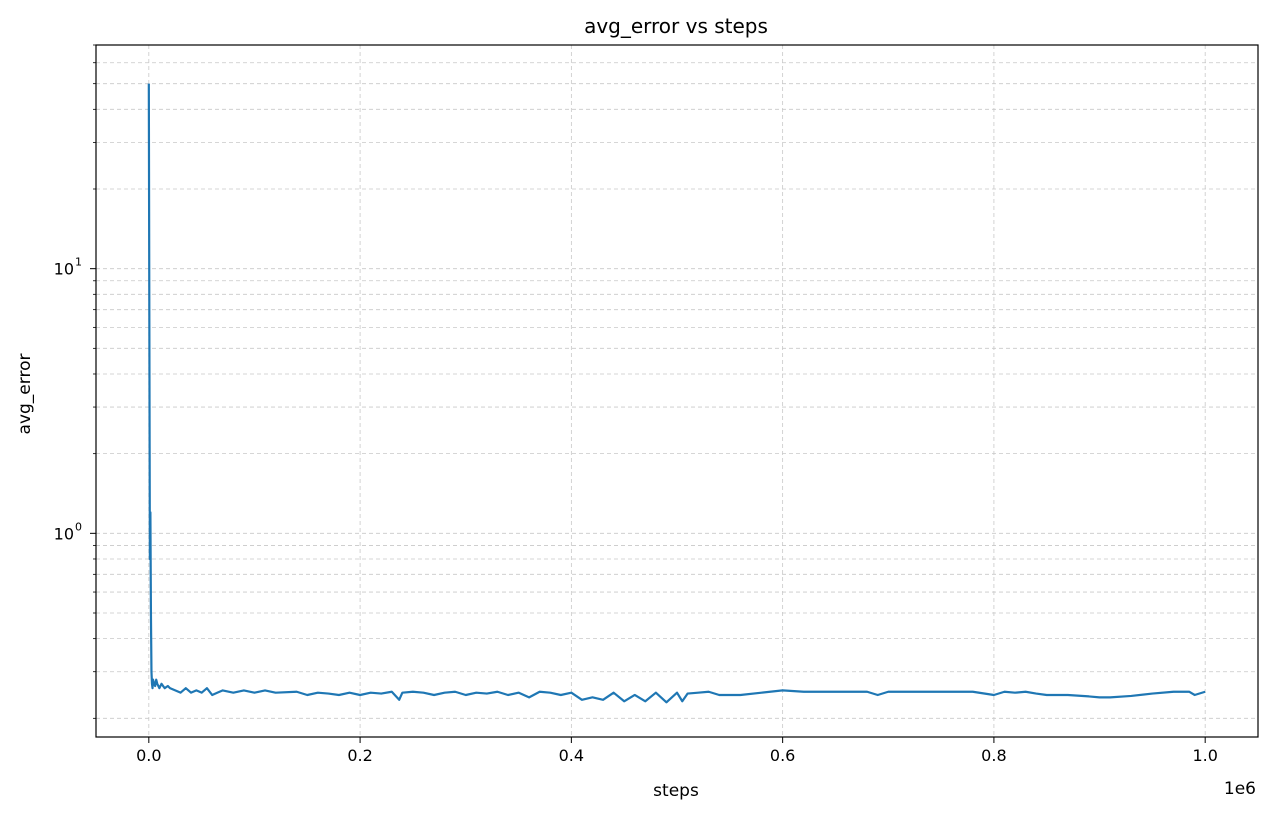 This screenshot has width=1272, height=820. Describe the element at coordinates (571, 755) in the screenshot. I see `x-tick-label: 0.4` at that location.